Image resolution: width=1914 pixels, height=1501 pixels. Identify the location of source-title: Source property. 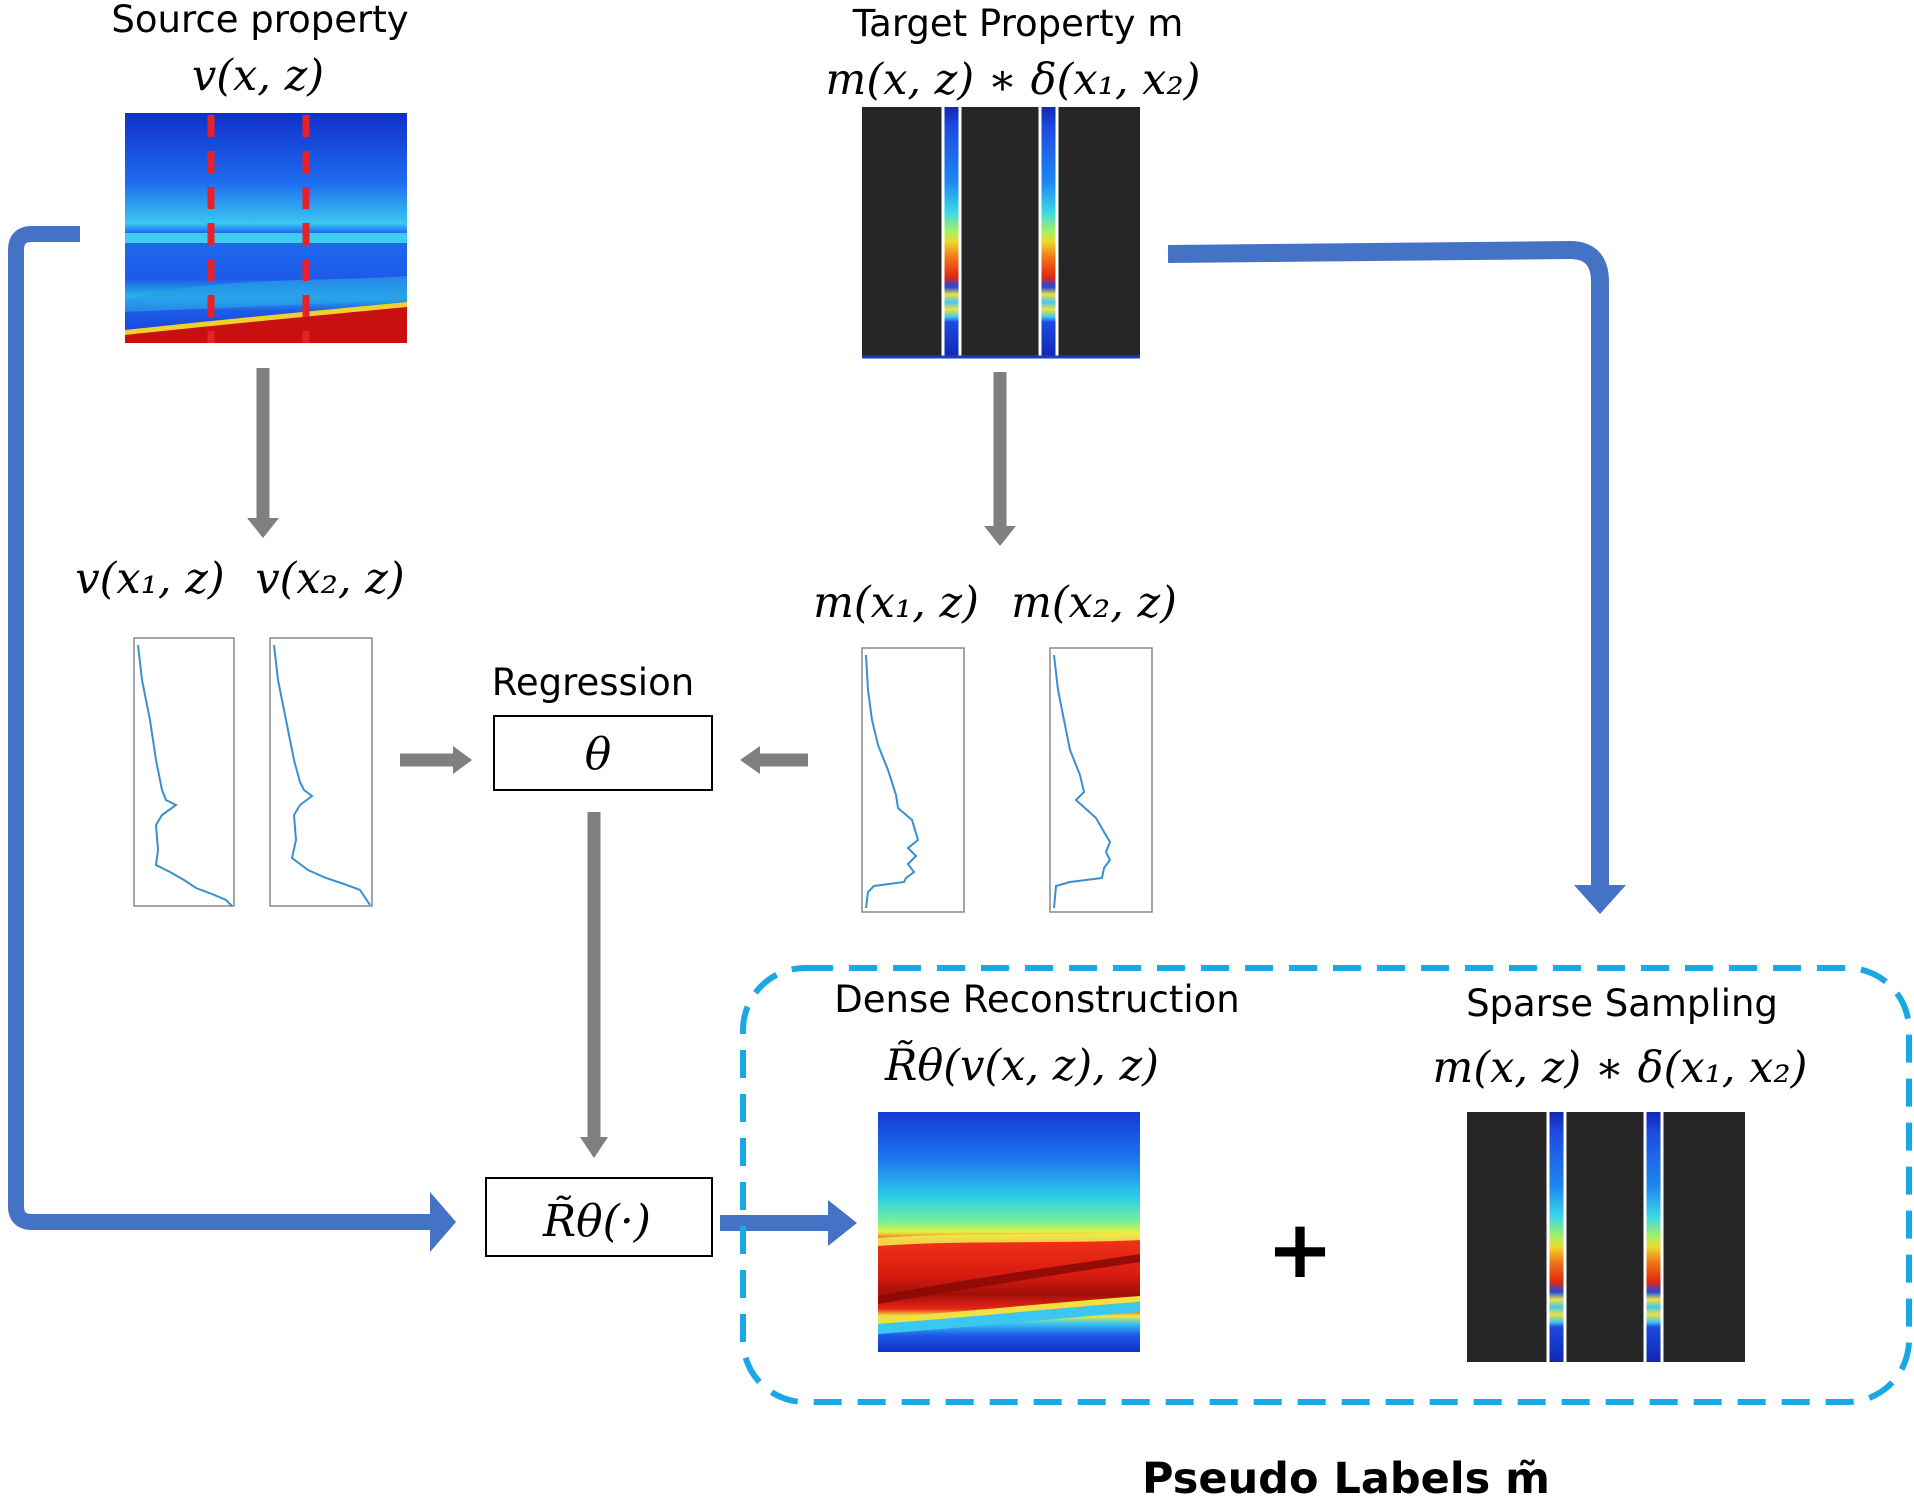
(259, 20).